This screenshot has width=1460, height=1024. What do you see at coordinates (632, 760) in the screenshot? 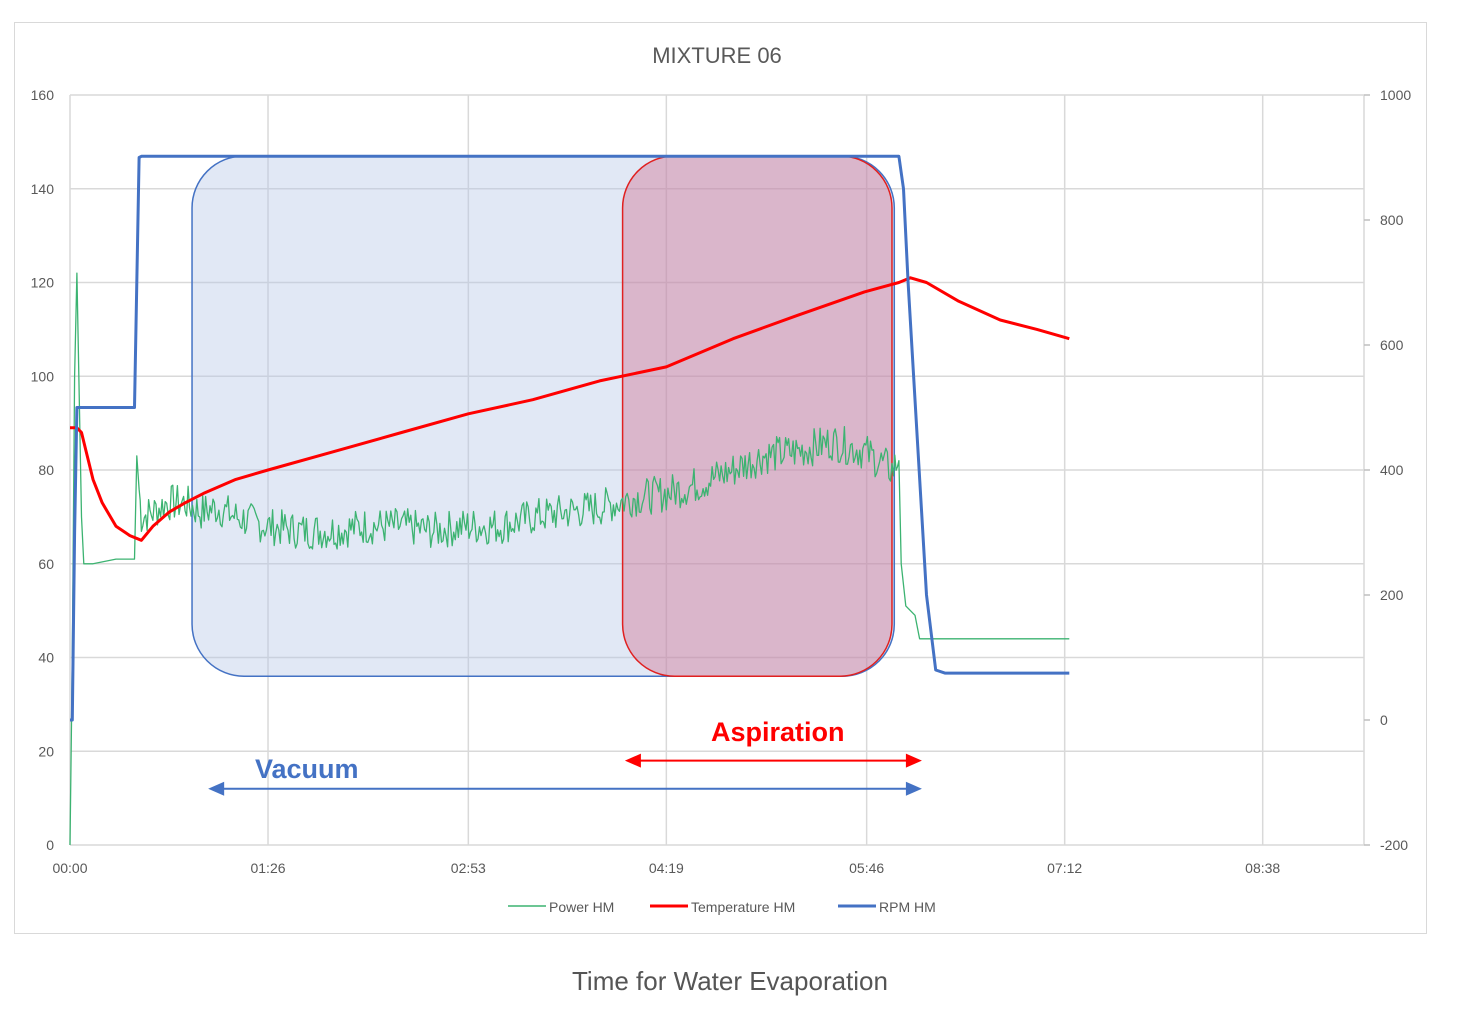
I see `aspiration-arrow-head-left` at bounding box center [632, 760].